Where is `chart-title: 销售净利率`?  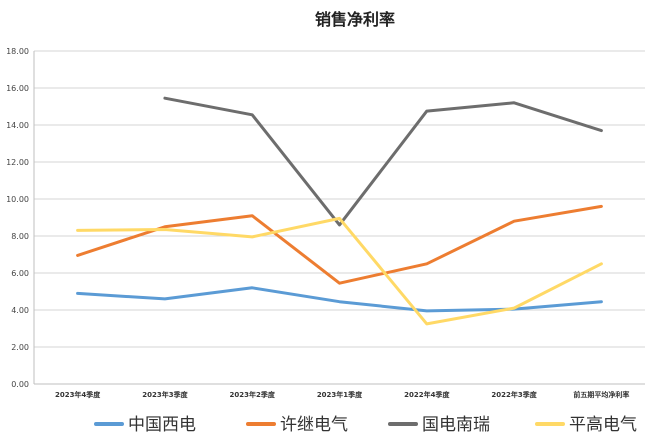 chart-title: 销售净利率 is located at coordinates (355, 19).